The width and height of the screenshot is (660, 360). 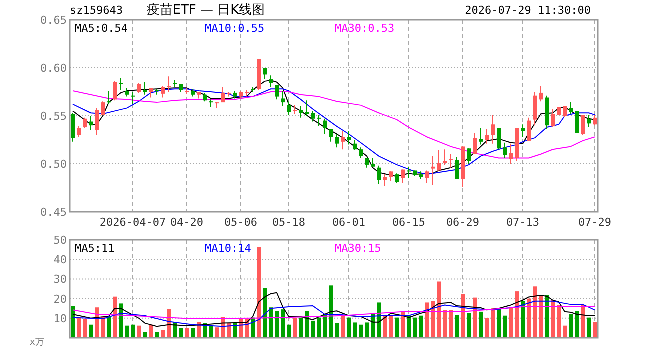 I want to click on x-tick-label: 06-15, so click(x=409, y=222).